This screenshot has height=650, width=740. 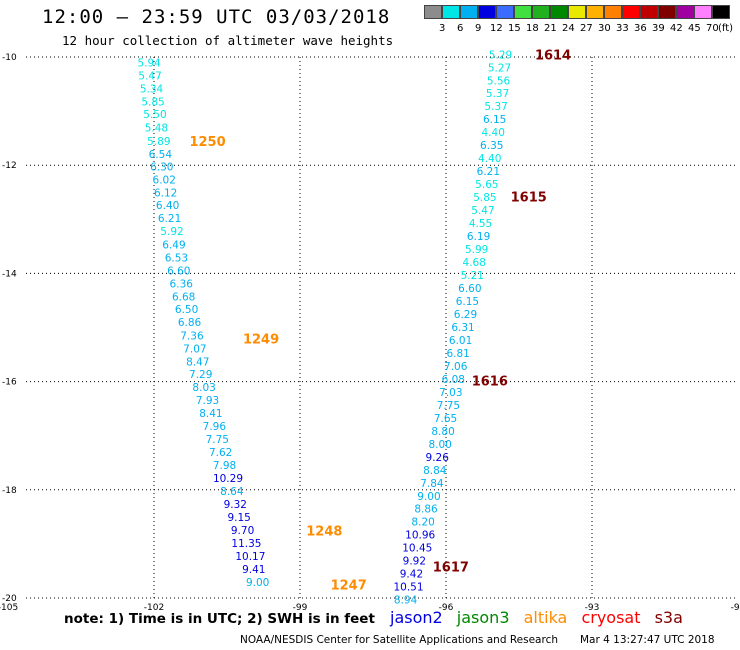 I want to click on x-tick-label: -93, so click(x=592, y=608).